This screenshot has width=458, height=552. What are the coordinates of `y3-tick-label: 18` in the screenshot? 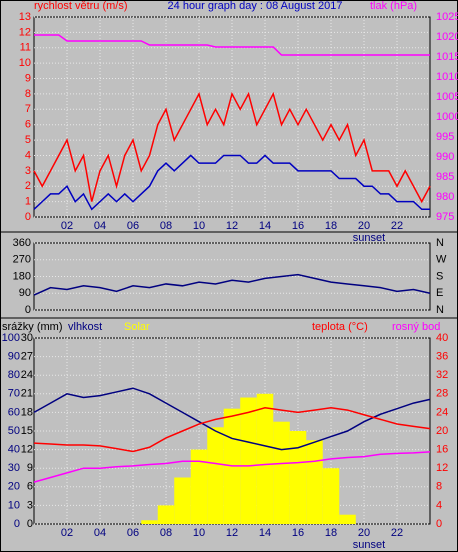 It's located at (27, 412).